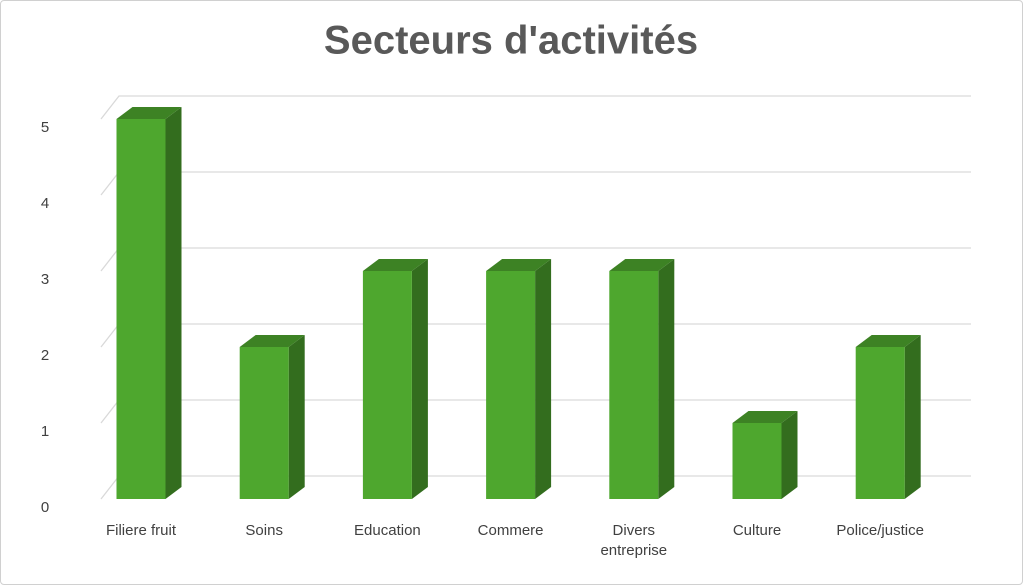  I want to click on x-tick-label: Divers entreprise, so click(634, 540).